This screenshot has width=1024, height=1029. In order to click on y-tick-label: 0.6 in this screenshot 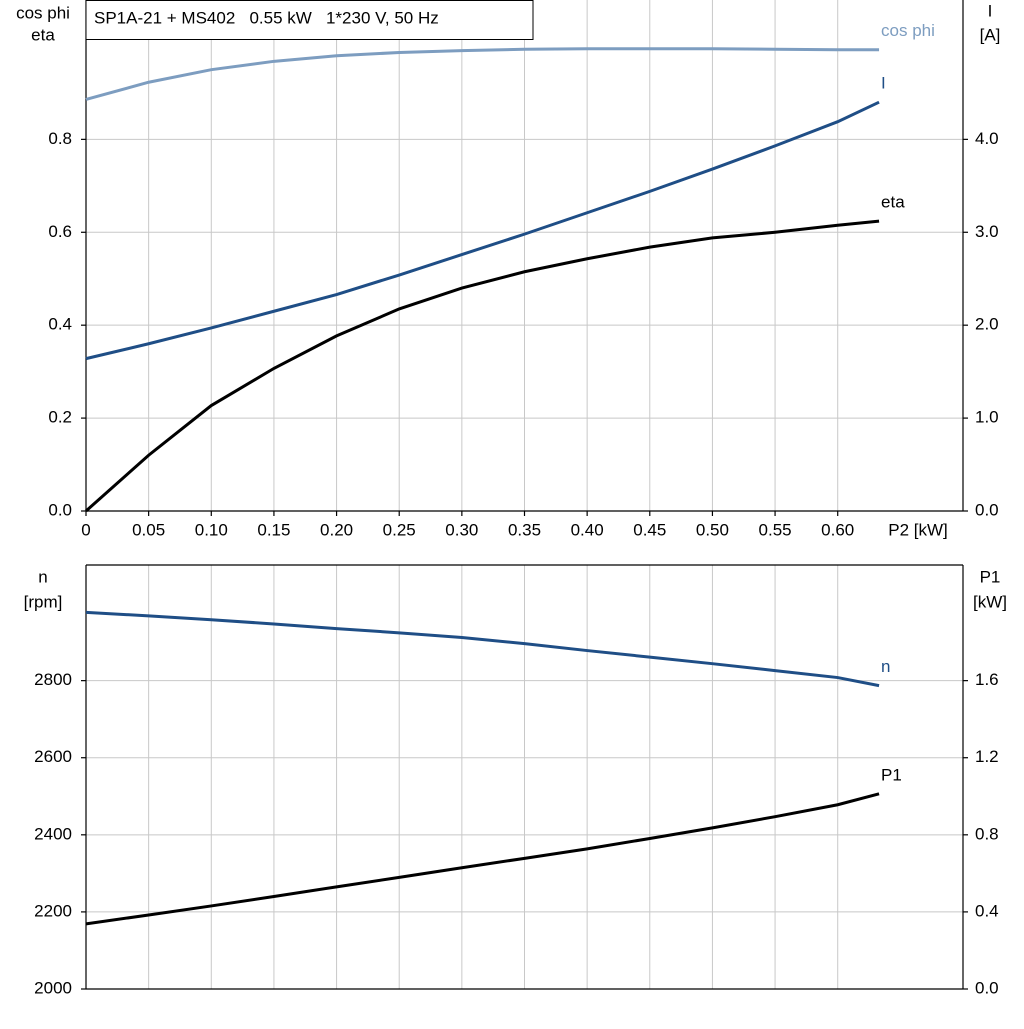, I will do `click(60, 231)`.